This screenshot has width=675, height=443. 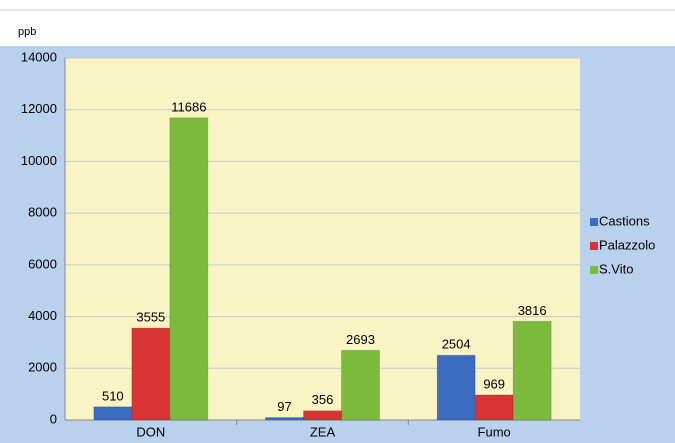 I want to click on data-label: 2504, so click(x=456, y=344).